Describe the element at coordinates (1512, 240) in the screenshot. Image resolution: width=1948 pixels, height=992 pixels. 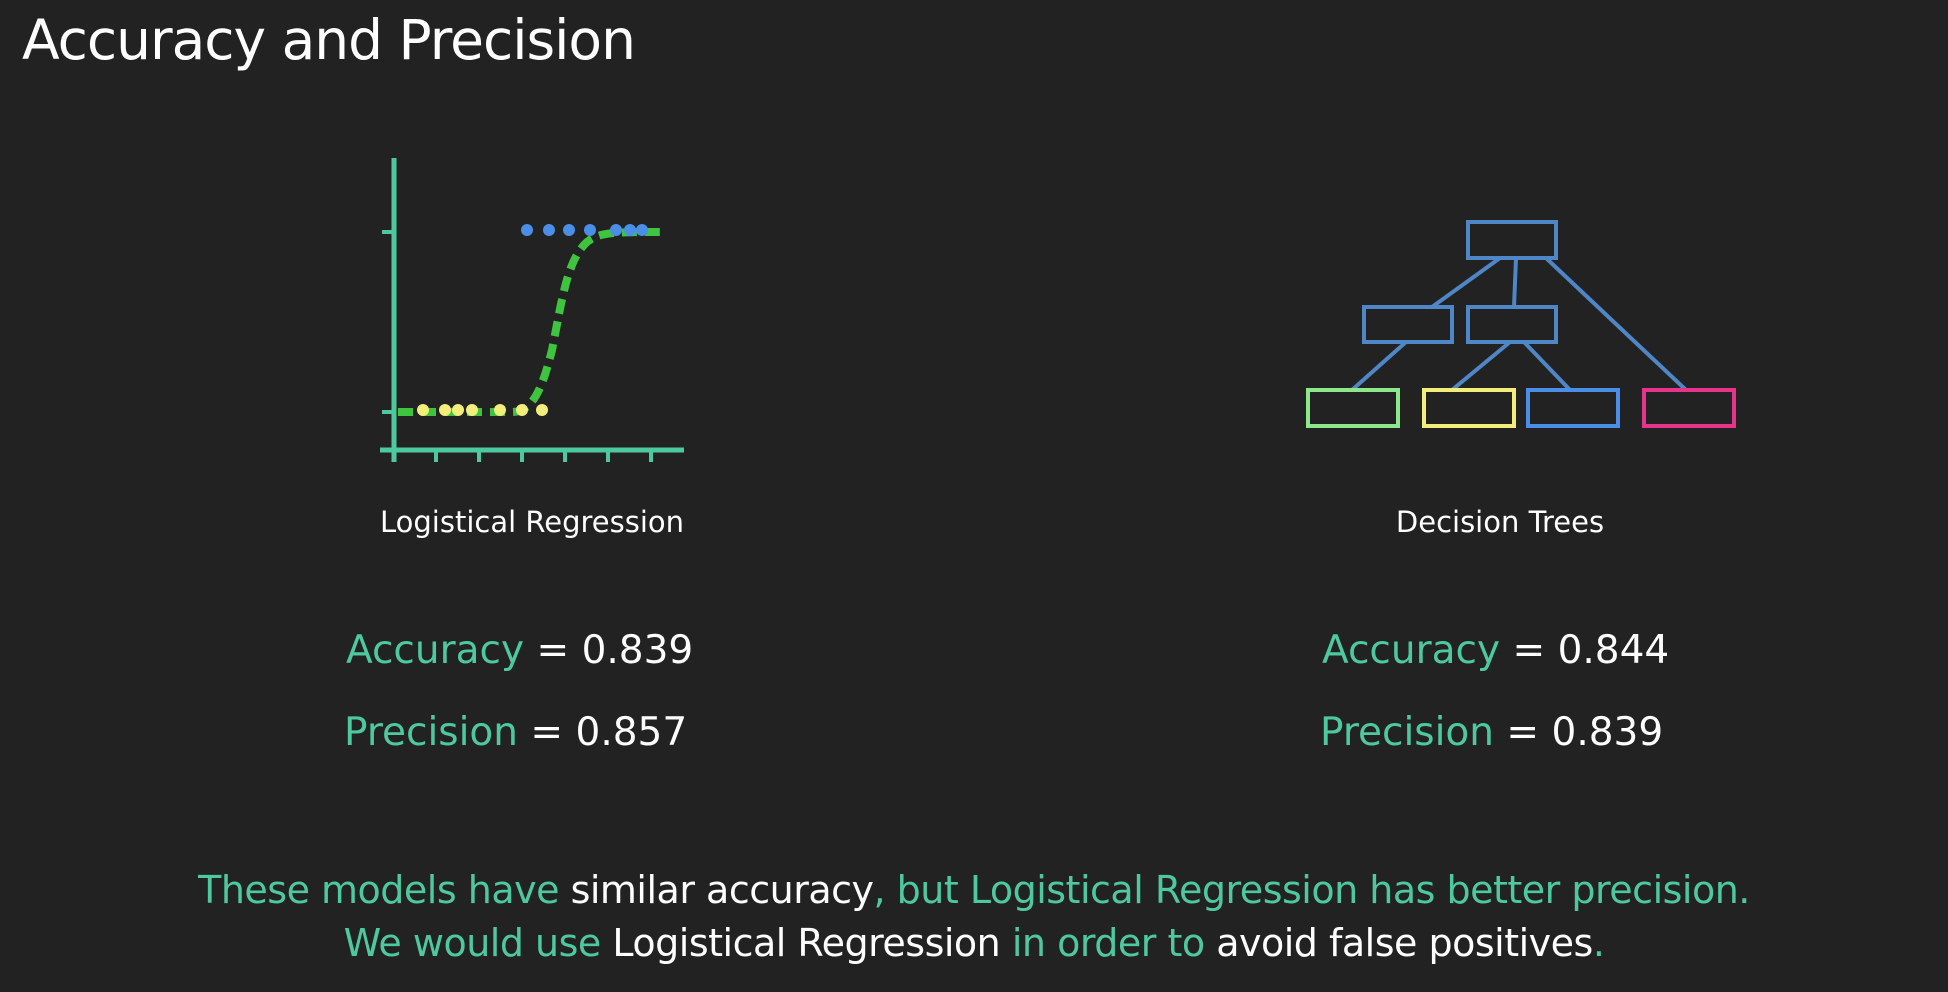
I see `root-node` at that location.